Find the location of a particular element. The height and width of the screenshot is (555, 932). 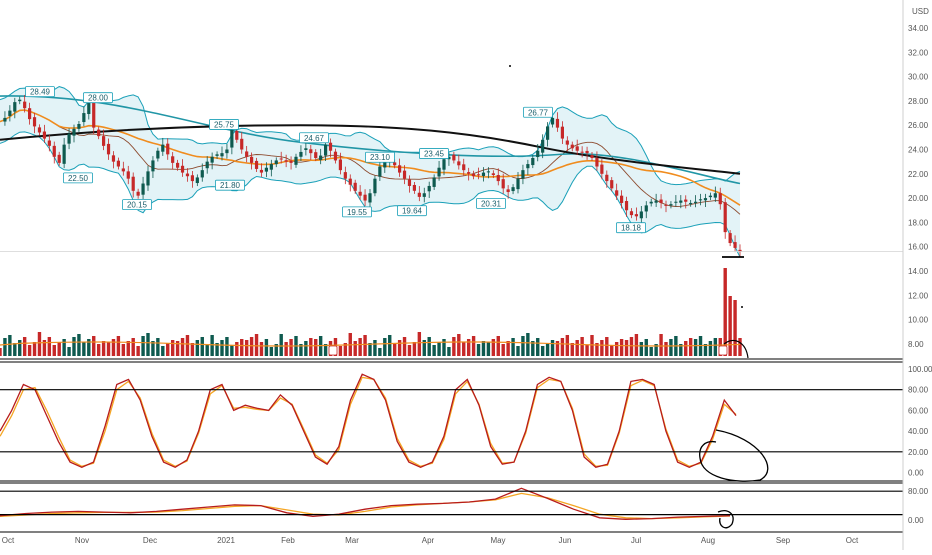

earnings-marker is located at coordinates (723, 350).